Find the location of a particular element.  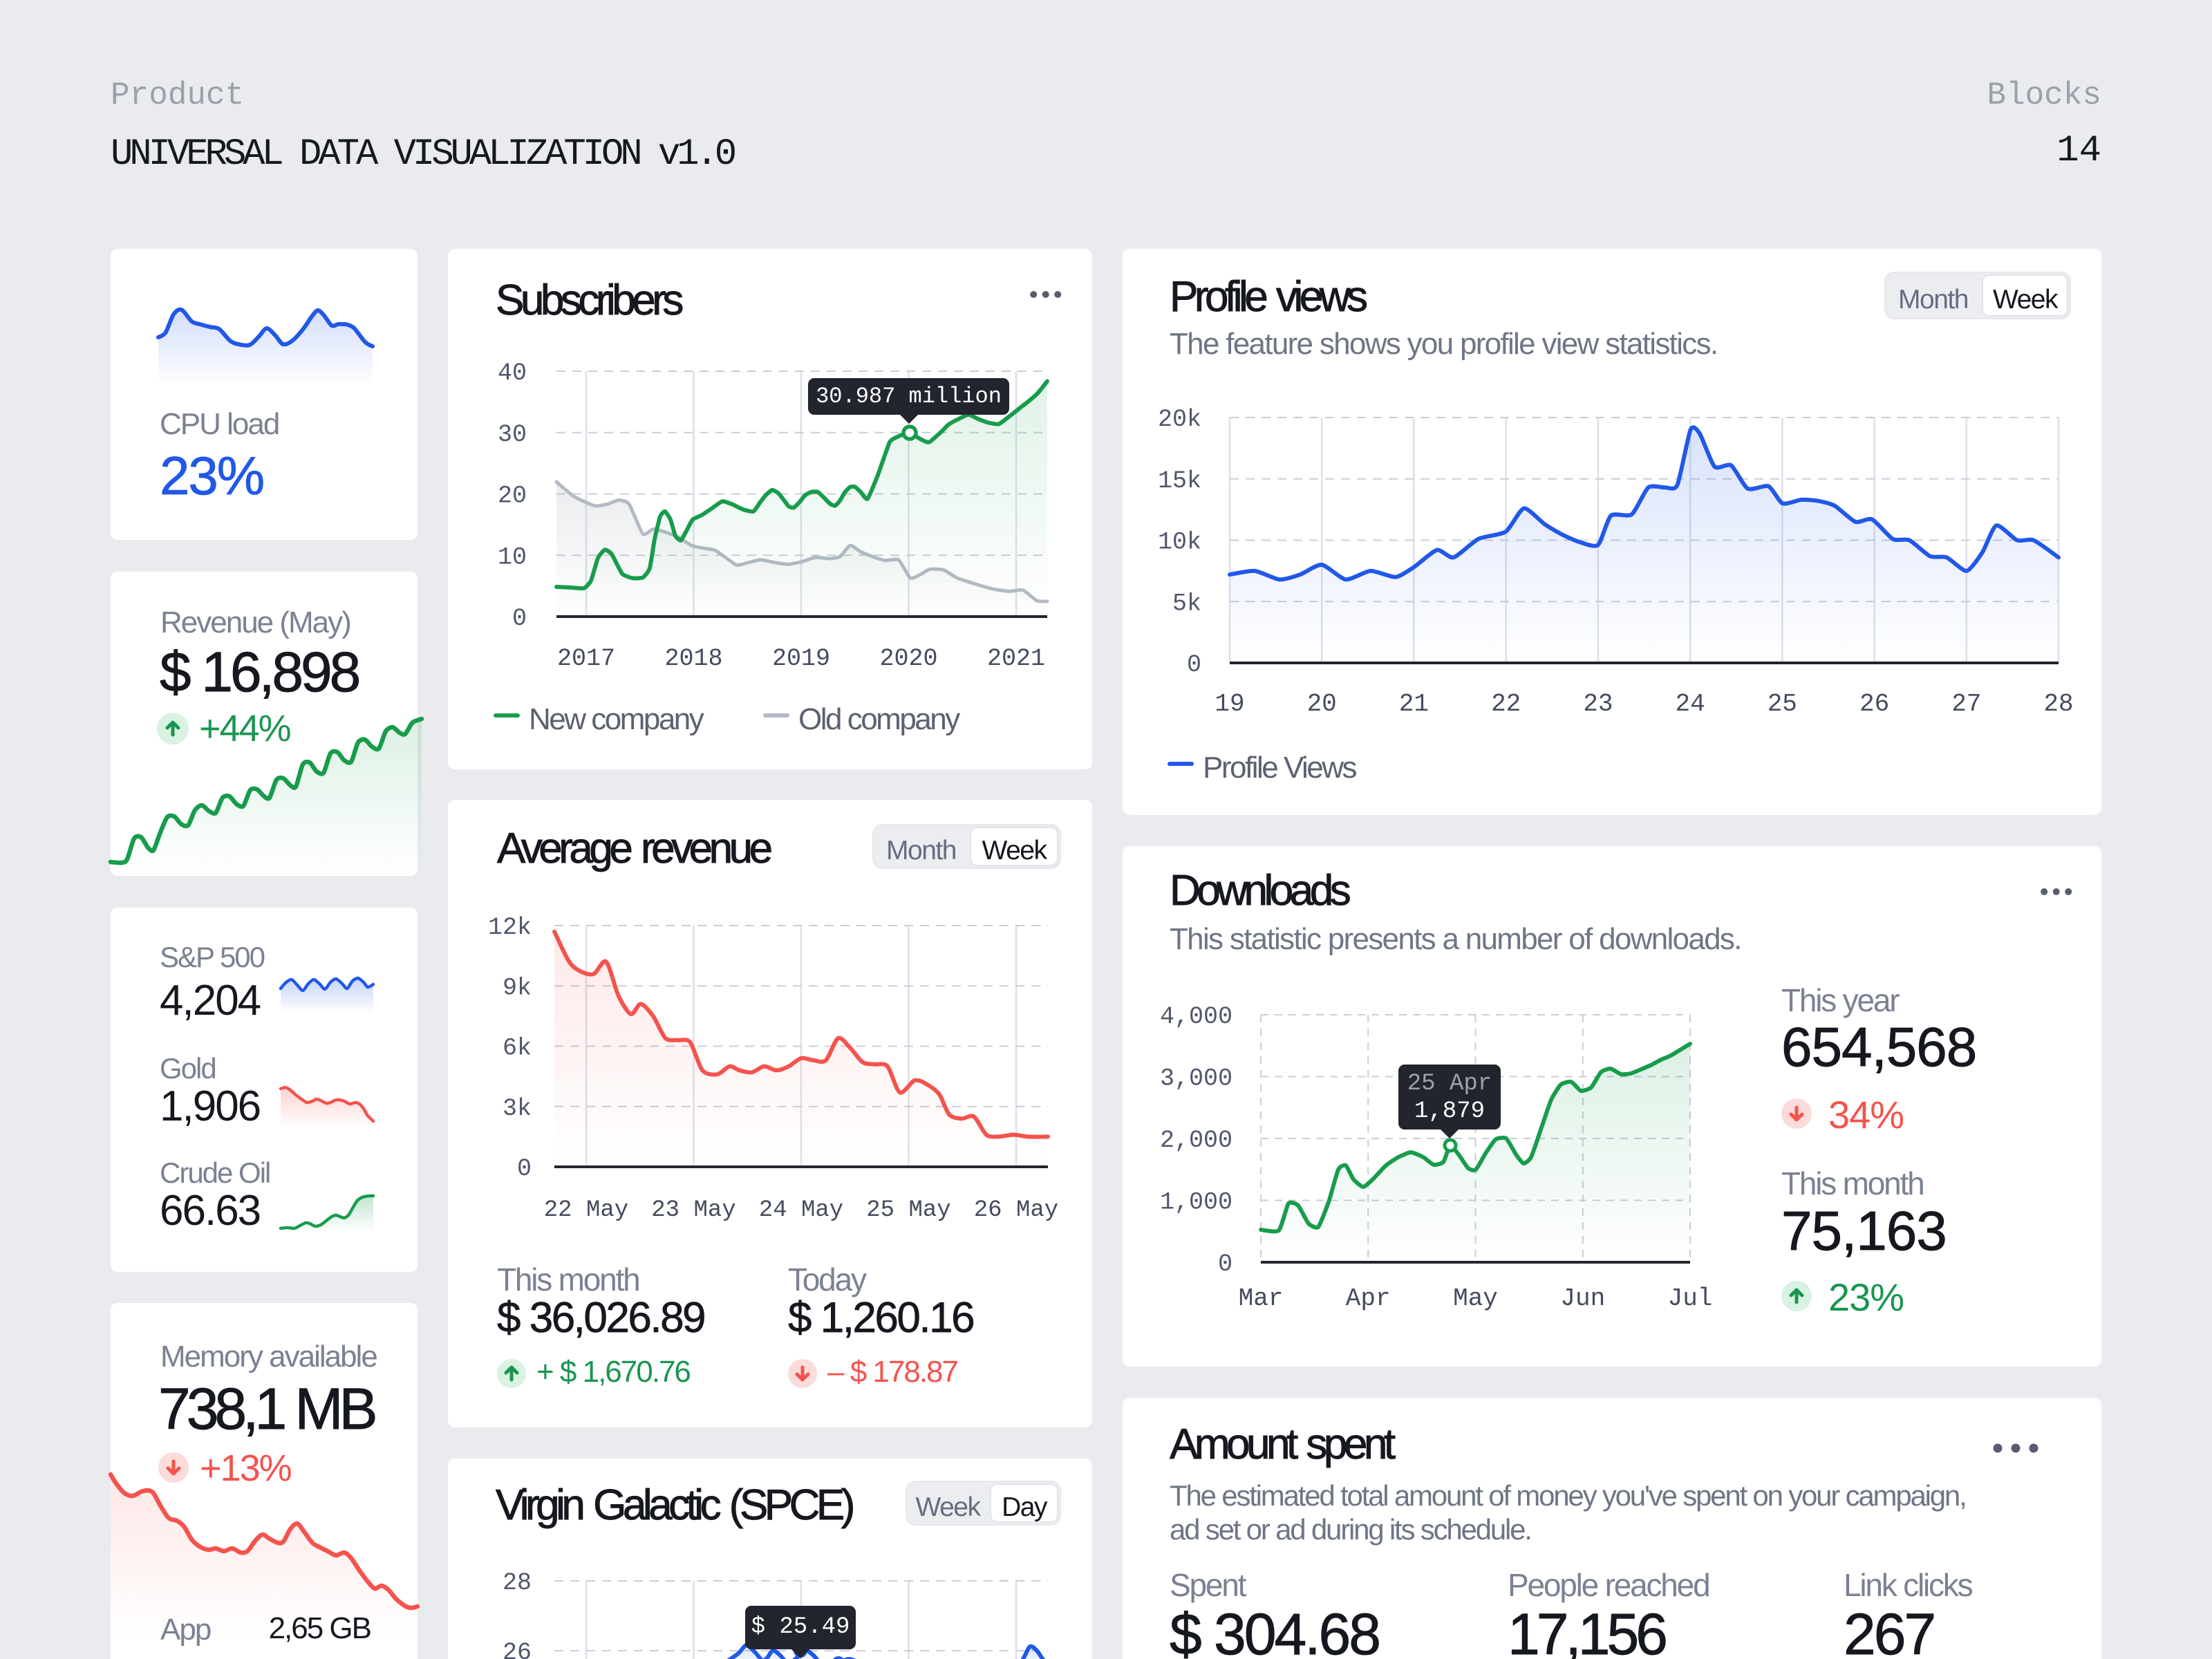

svg-text: 9k is located at coordinates (517, 988).